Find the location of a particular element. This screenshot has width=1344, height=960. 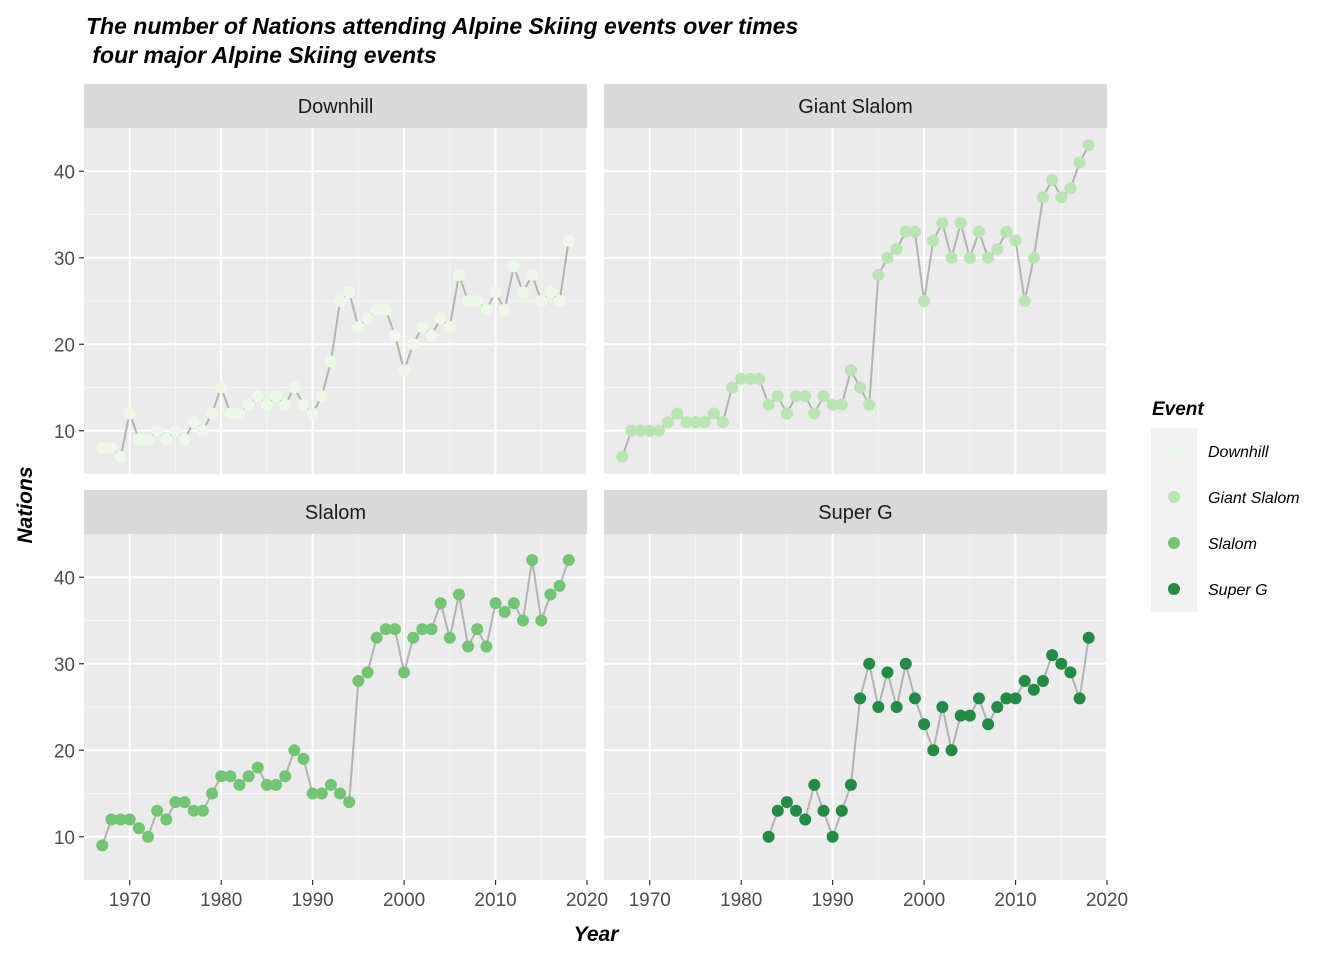

legend-label: Giant Slalom is located at coordinates (1254, 498).